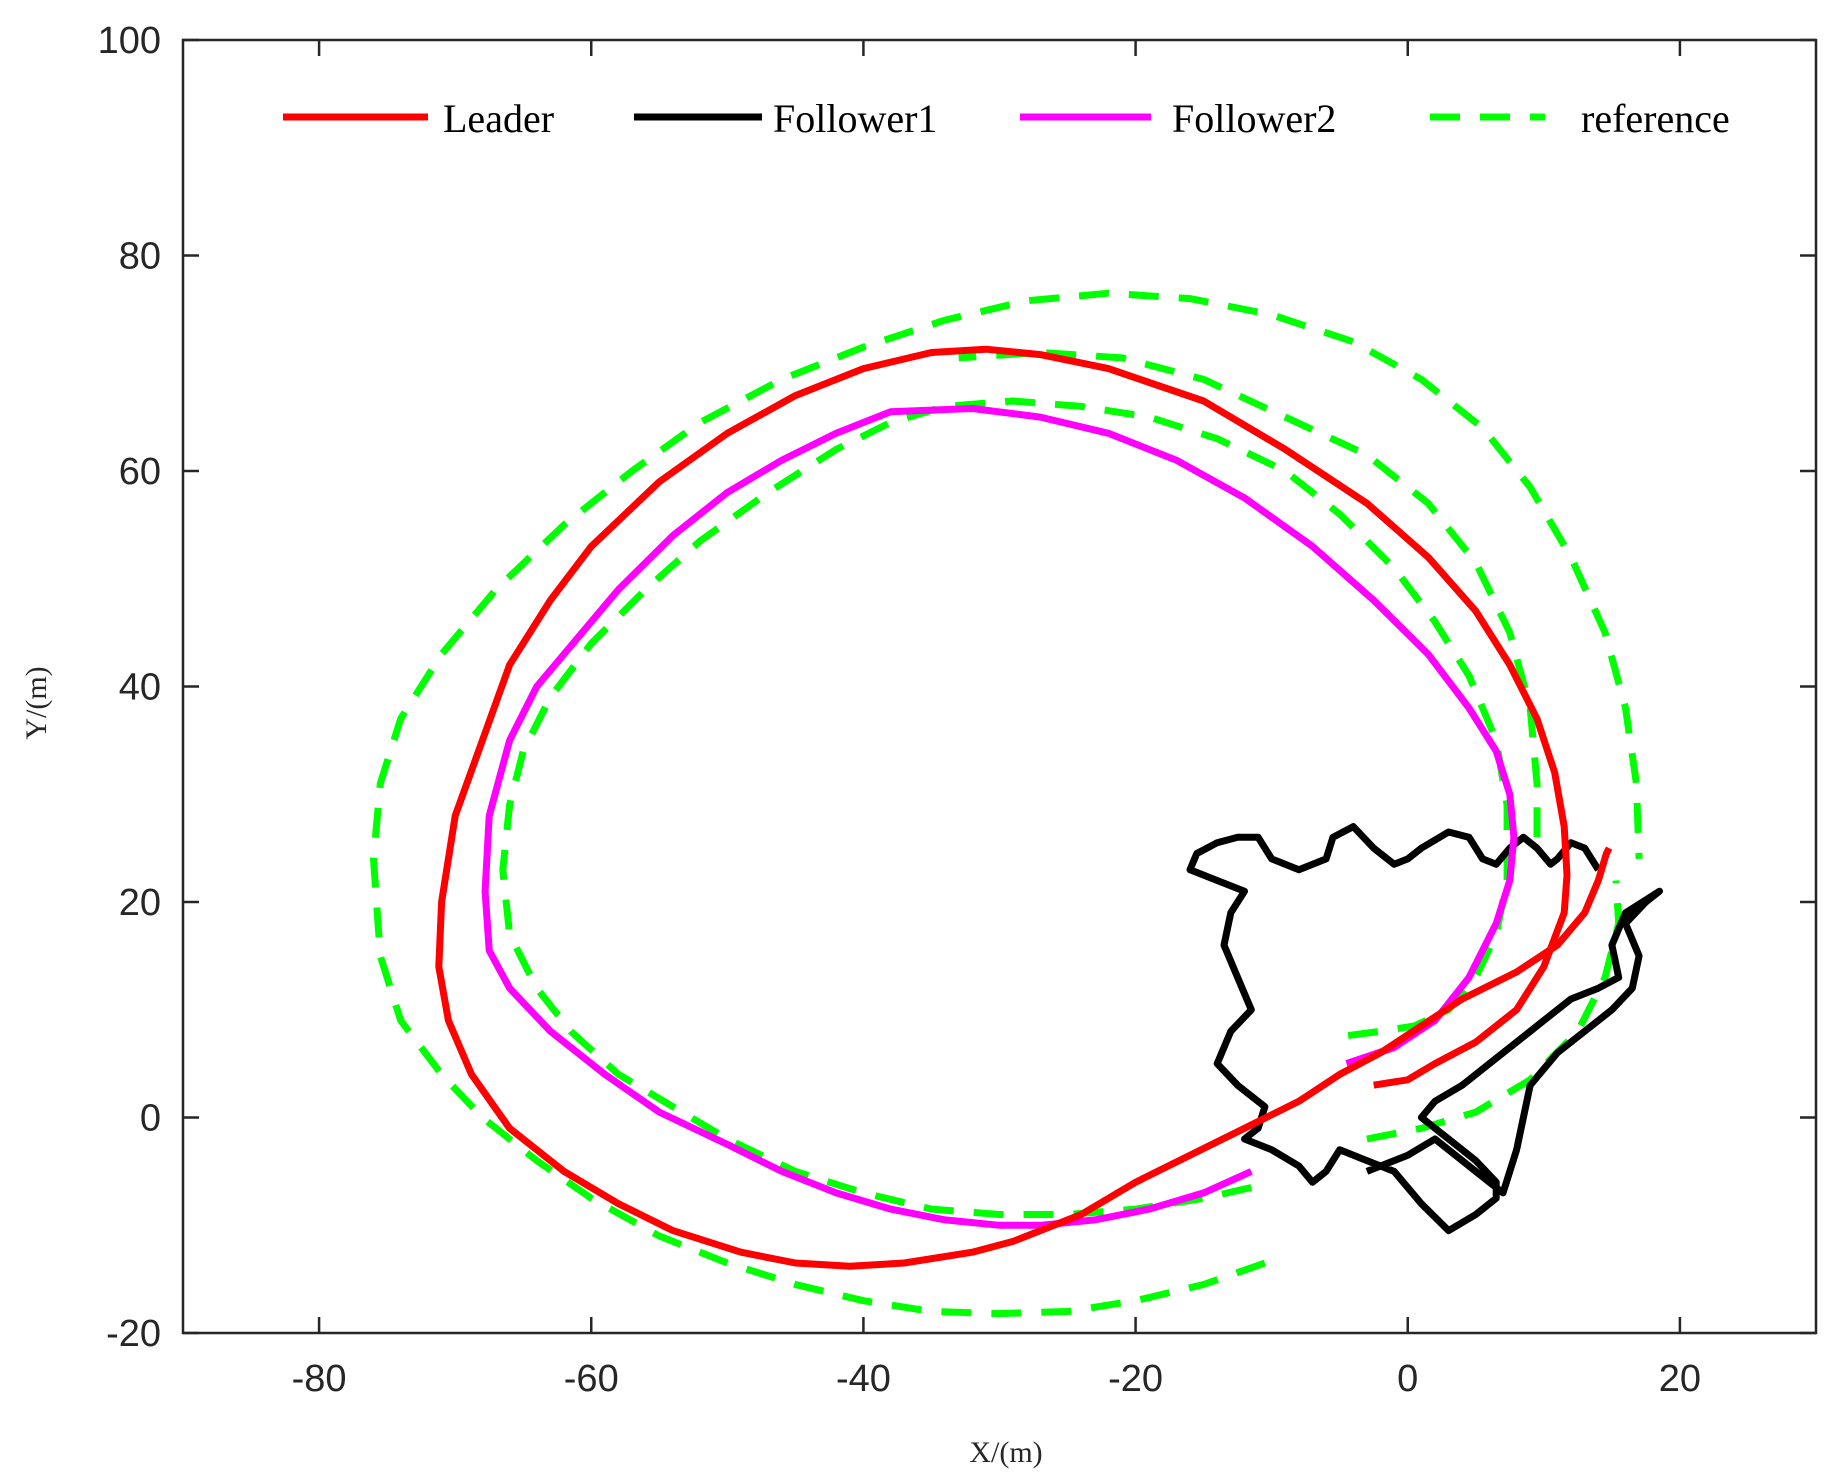 The image size is (1836, 1481). I want to click on y-tick-label: 60, so click(140, 472).